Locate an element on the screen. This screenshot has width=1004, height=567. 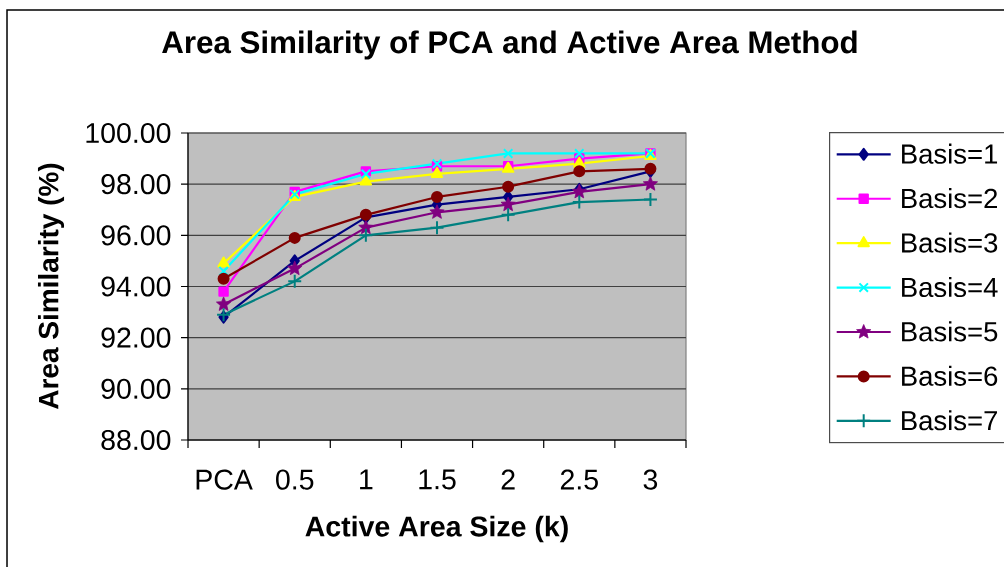
legend-label: Basis=5 is located at coordinates (950, 331).